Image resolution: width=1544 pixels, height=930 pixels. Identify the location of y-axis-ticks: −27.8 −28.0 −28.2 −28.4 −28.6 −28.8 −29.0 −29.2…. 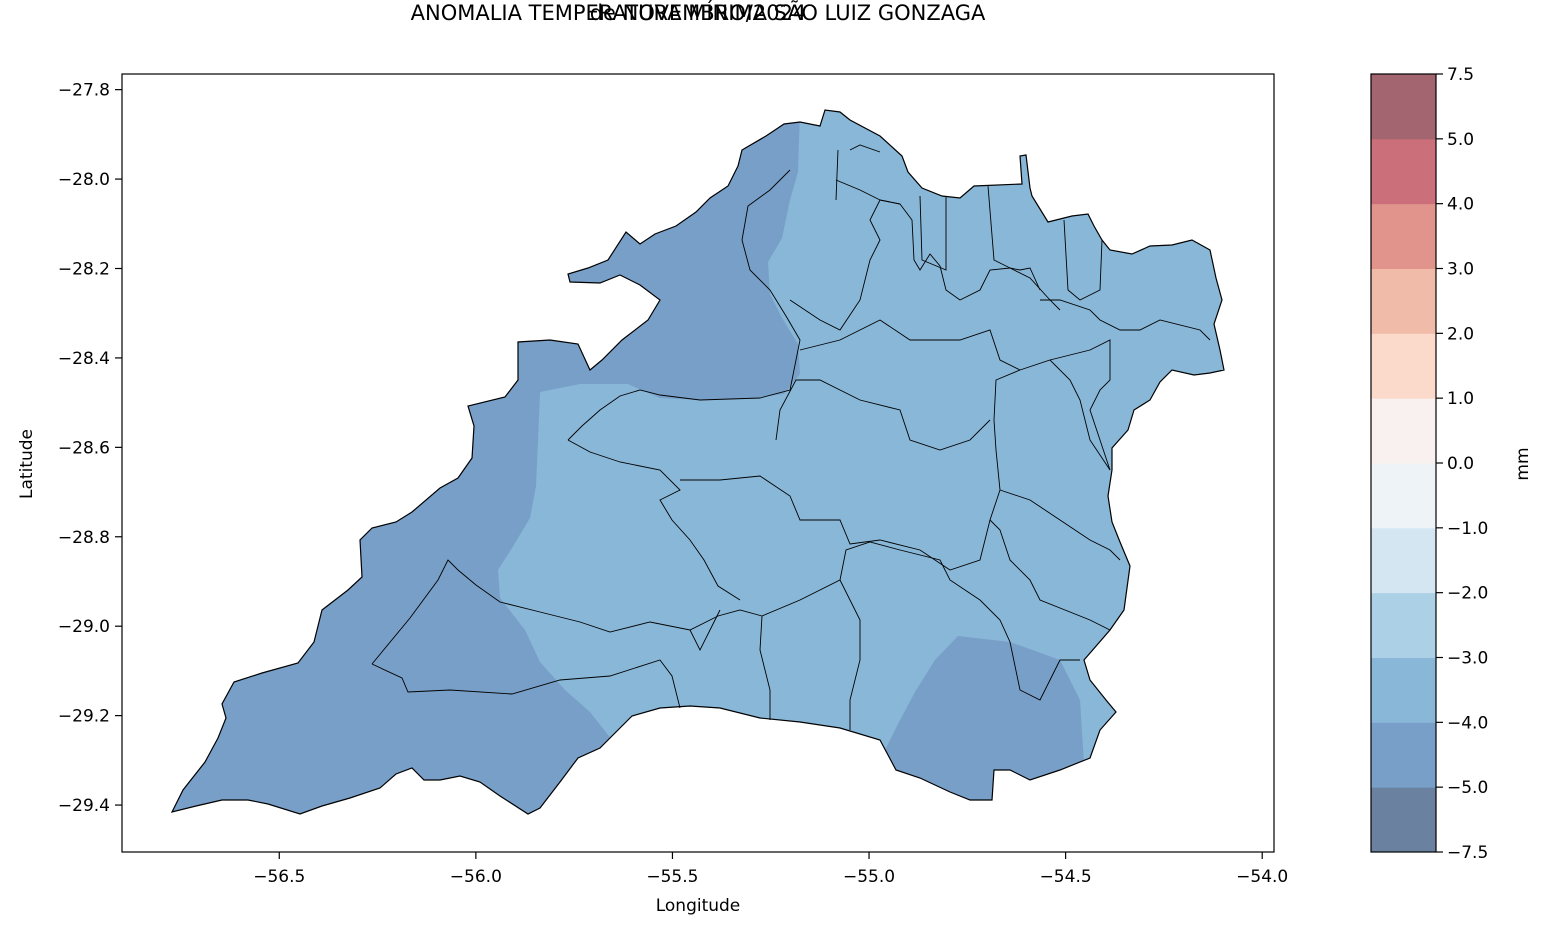
(90, 448).